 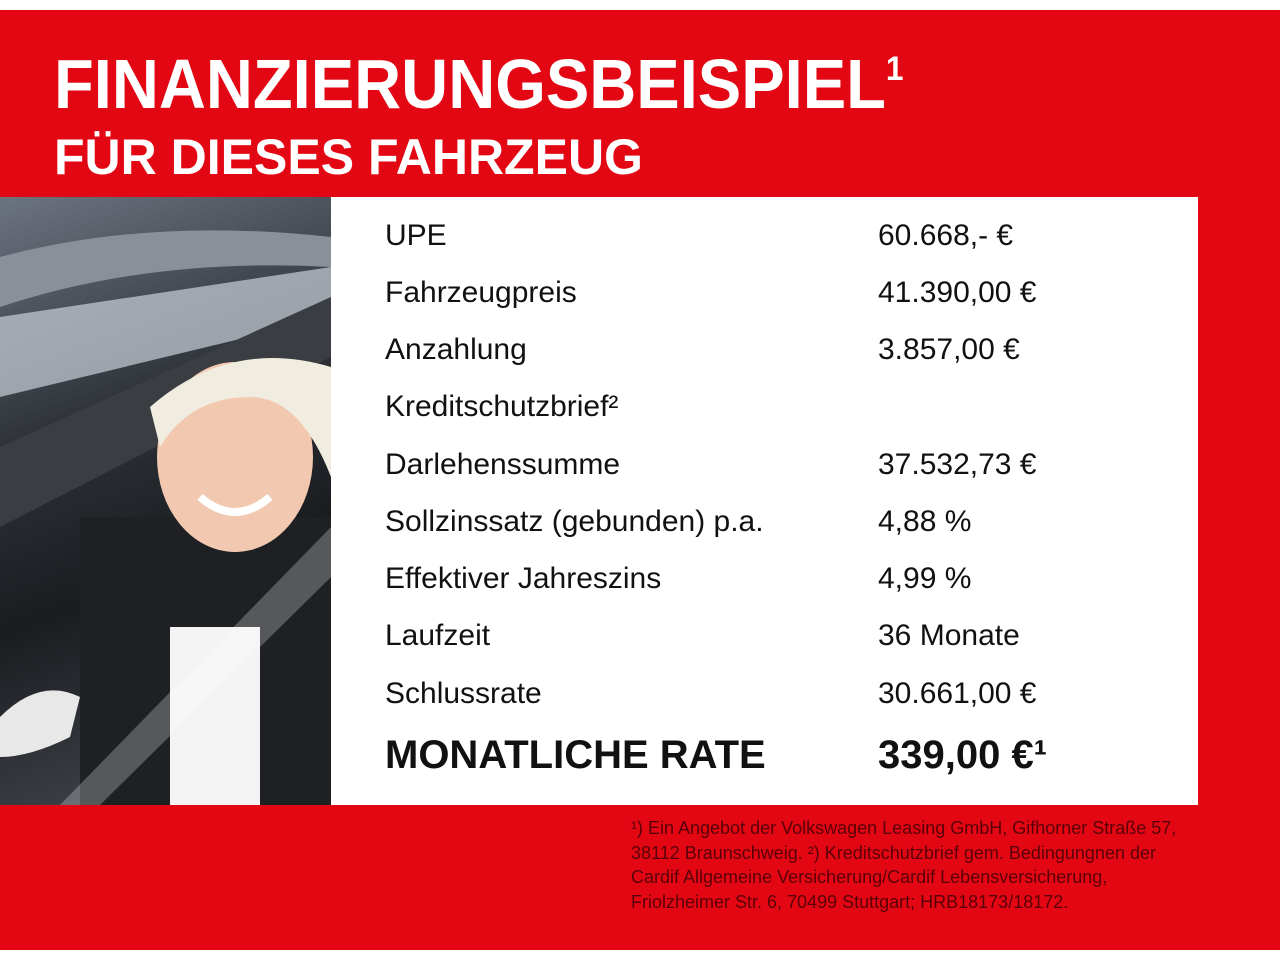 What do you see at coordinates (785, 697) in the screenshot?
I see `table-row: Schlussrate 30.661,00 €` at bounding box center [785, 697].